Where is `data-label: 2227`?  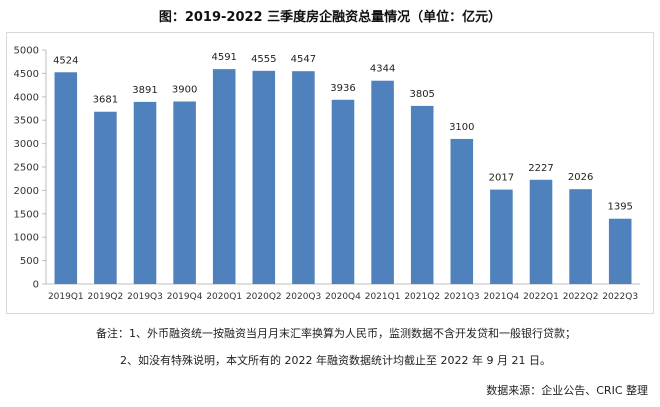 data-label: 2227 is located at coordinates (540, 168).